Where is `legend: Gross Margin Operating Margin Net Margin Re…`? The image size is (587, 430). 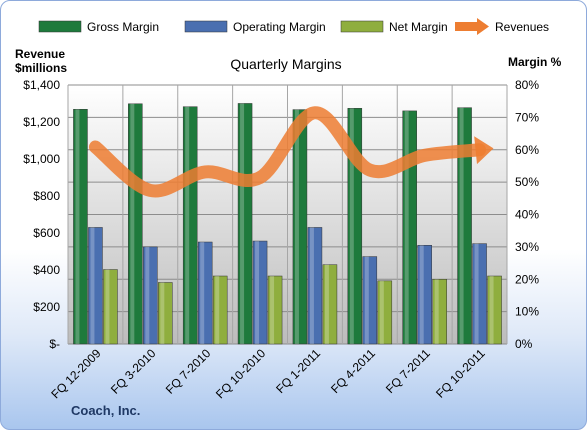 legend: Gross Margin Operating Margin Net Margin Re… is located at coordinates (293, 26).